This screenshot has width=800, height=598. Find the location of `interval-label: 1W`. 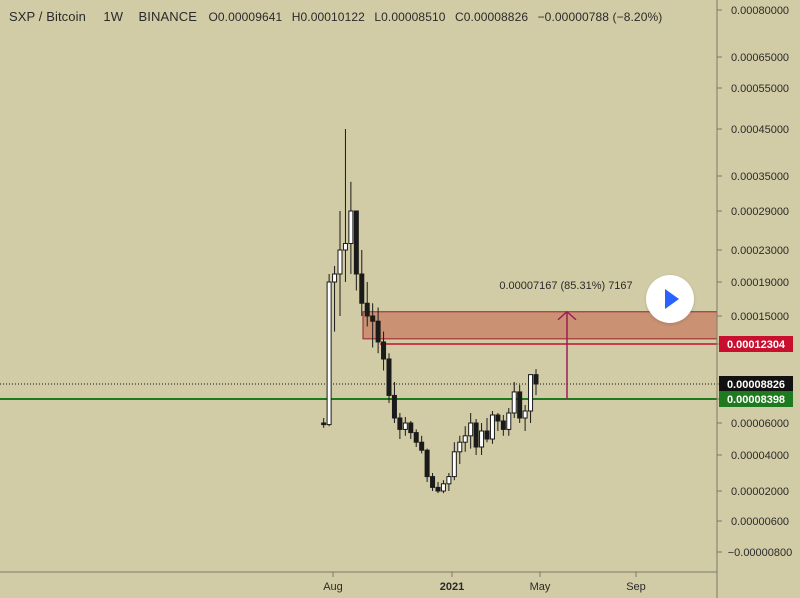

interval-label: 1W is located at coordinates (113, 16).